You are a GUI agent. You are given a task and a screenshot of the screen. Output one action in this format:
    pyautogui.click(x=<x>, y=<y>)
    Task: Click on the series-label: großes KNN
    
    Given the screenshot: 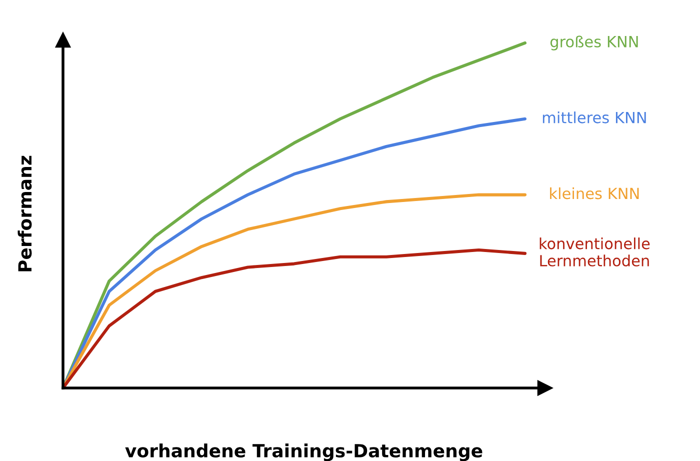 What is the action you would take?
    pyautogui.click(x=594, y=43)
    